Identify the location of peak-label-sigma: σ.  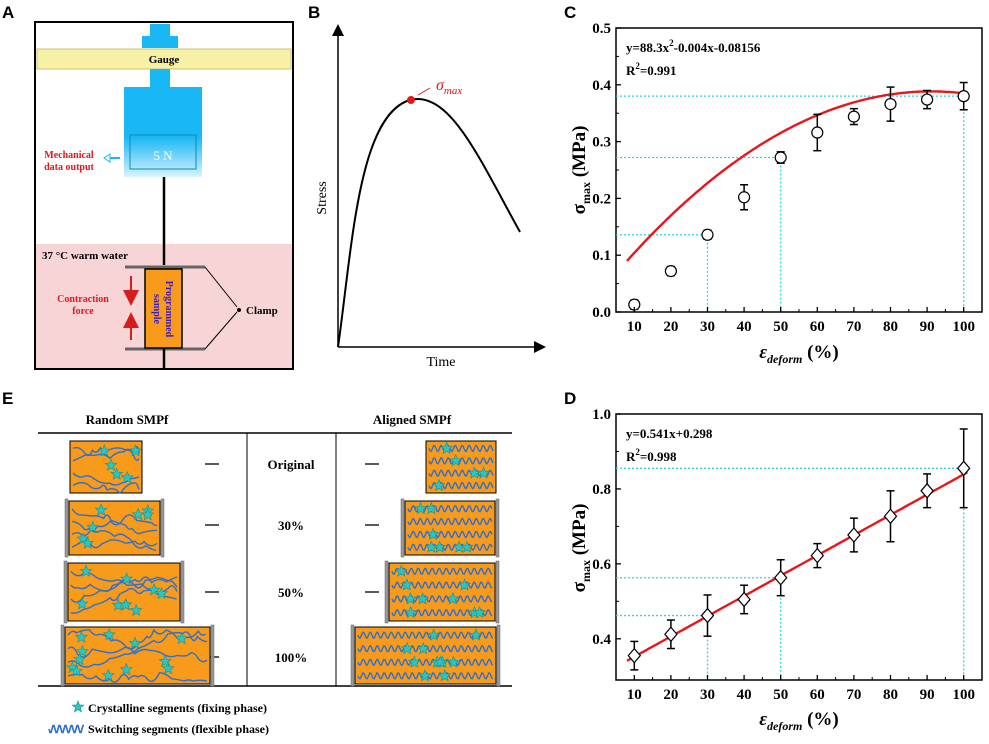
(440, 85).